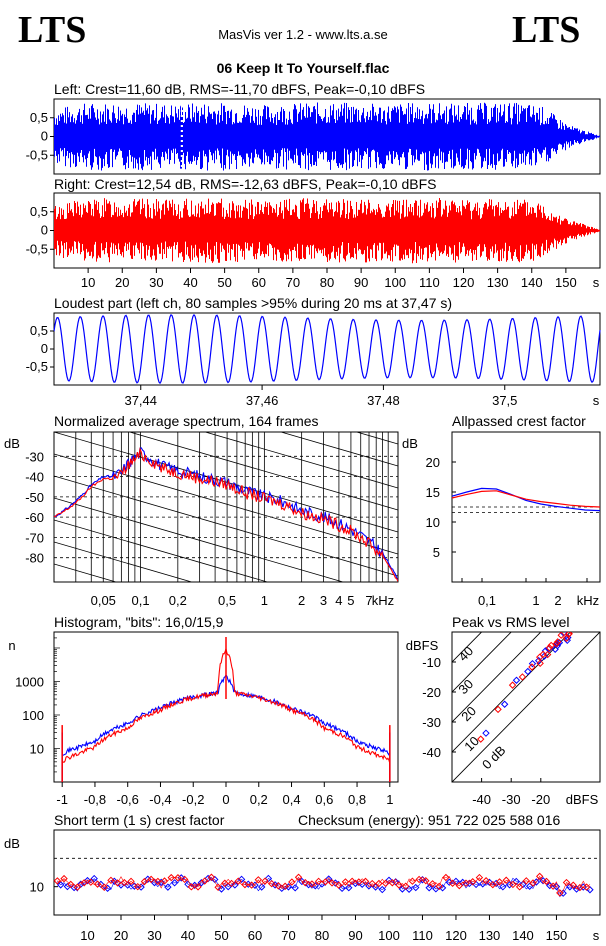 The image size is (606, 946). I want to click on histogram-ytick-label: 10, so click(37, 748).